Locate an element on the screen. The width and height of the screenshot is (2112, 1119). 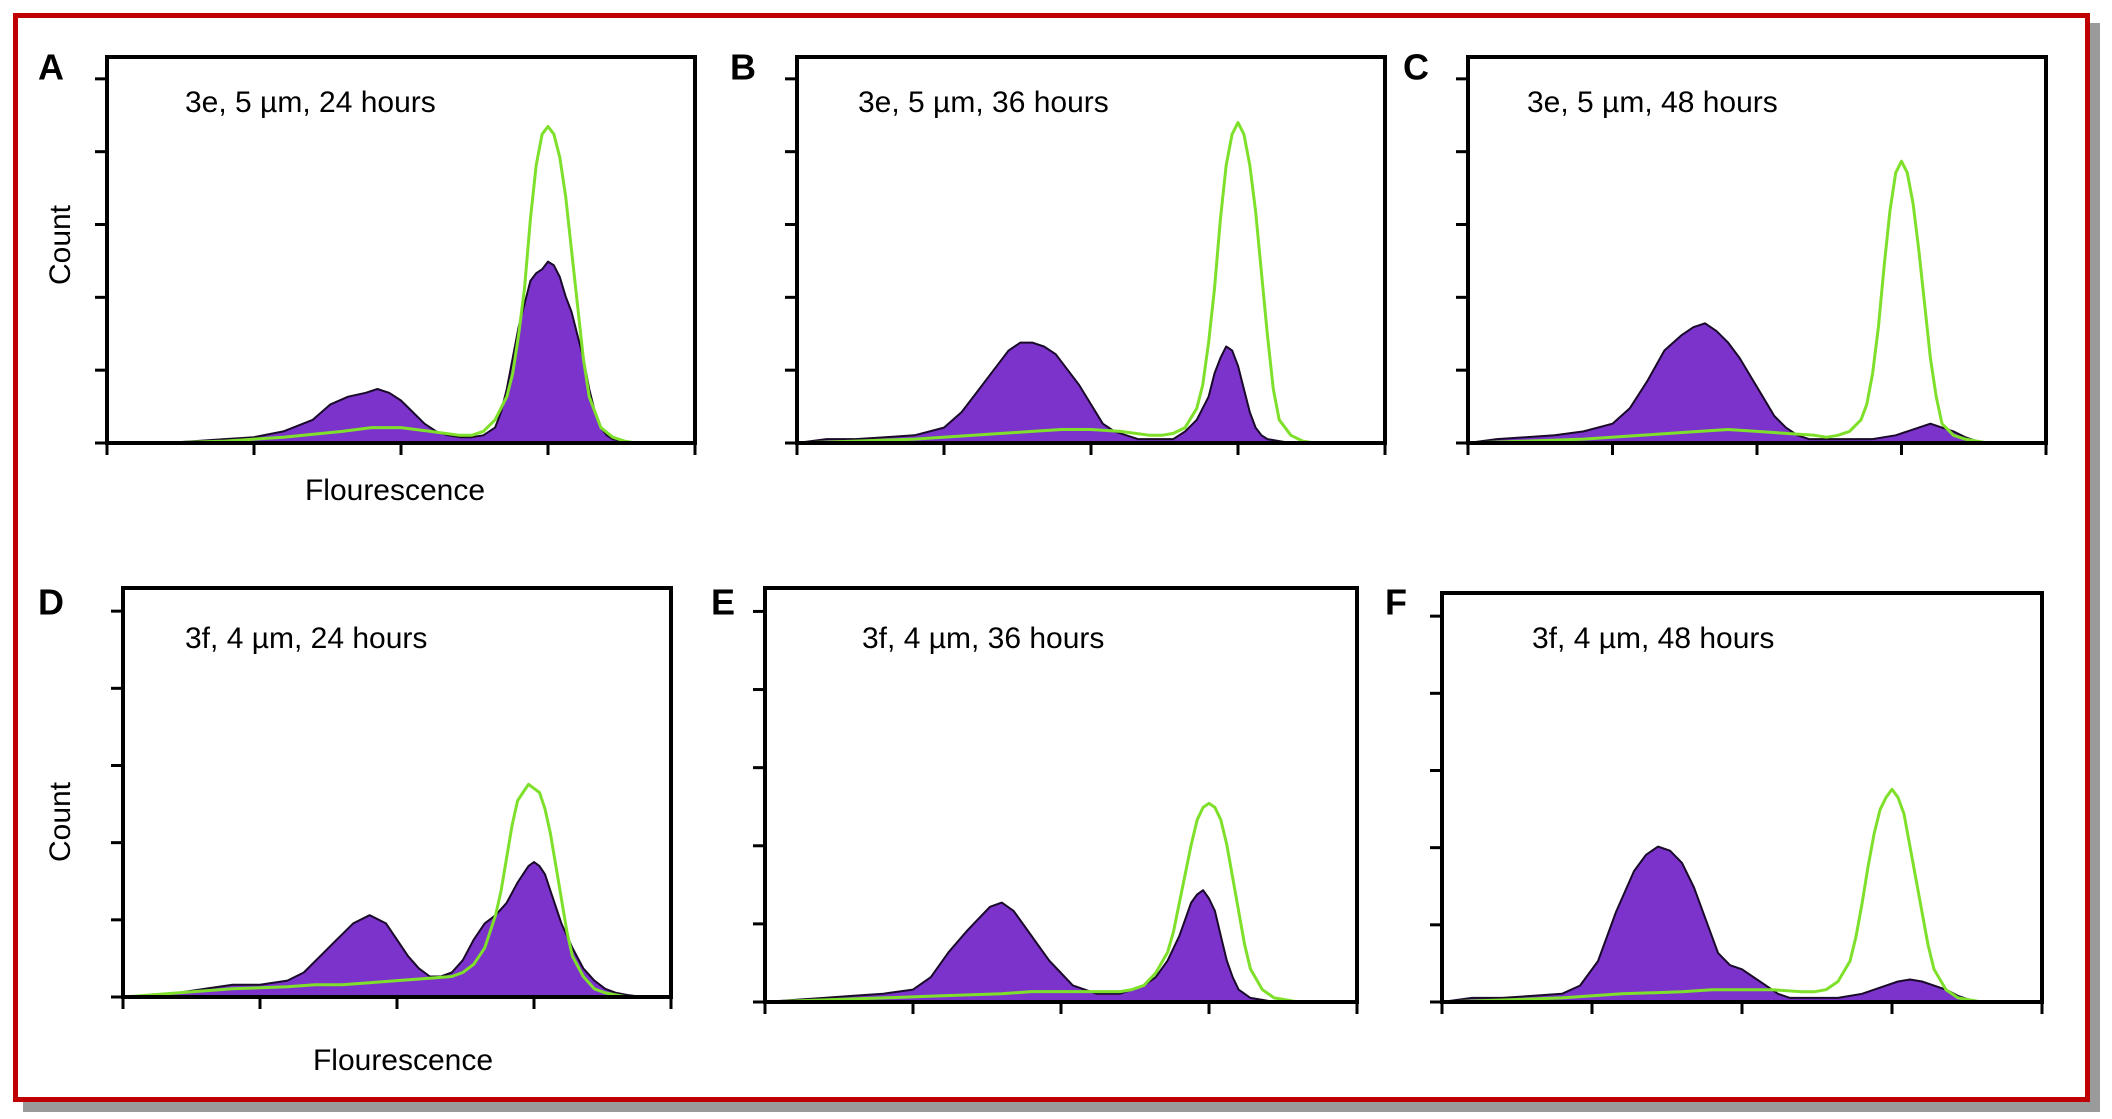
panel-c: C 3e, 5 µm, 48 hours is located at coordinates (1725, 251).